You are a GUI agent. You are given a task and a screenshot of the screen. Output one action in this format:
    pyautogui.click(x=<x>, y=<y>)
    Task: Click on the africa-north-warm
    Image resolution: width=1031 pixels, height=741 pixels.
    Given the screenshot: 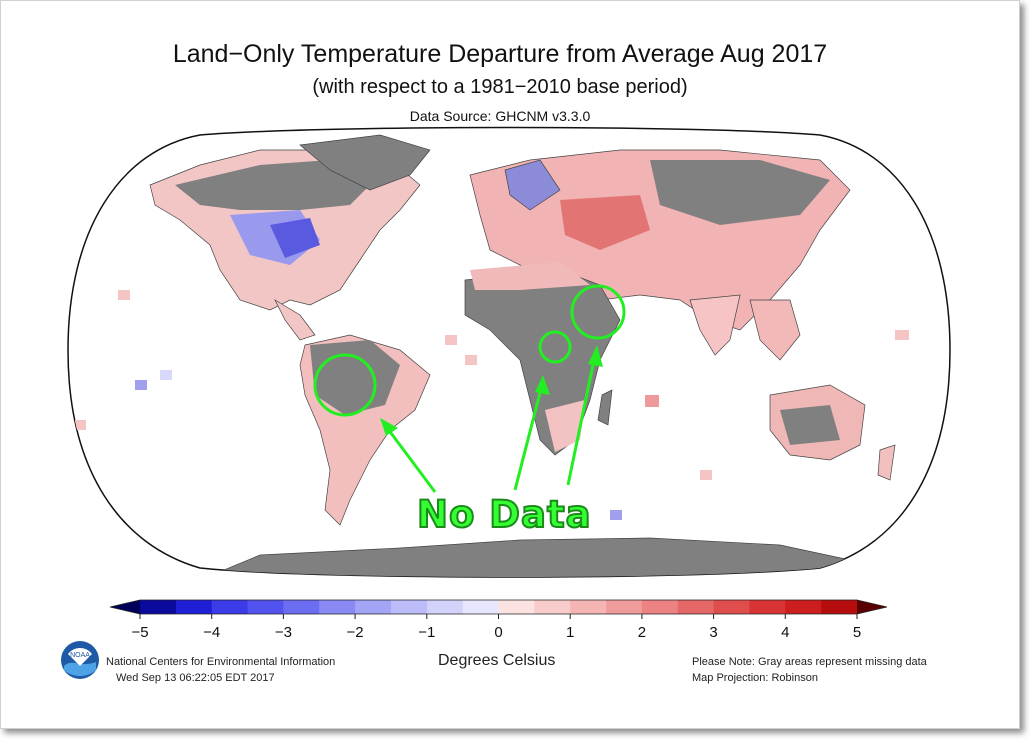 What is the action you would take?
    pyautogui.click(x=530, y=276)
    